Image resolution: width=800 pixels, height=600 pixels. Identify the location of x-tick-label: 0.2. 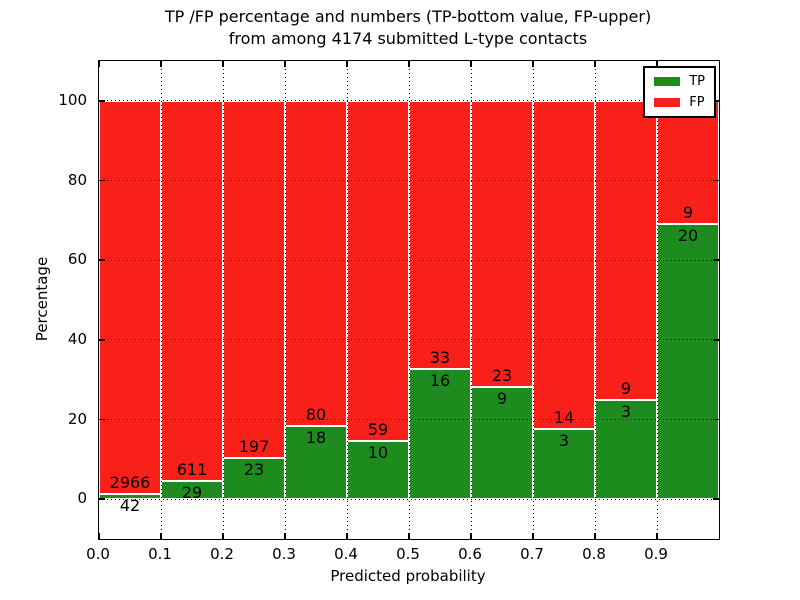
(222, 554).